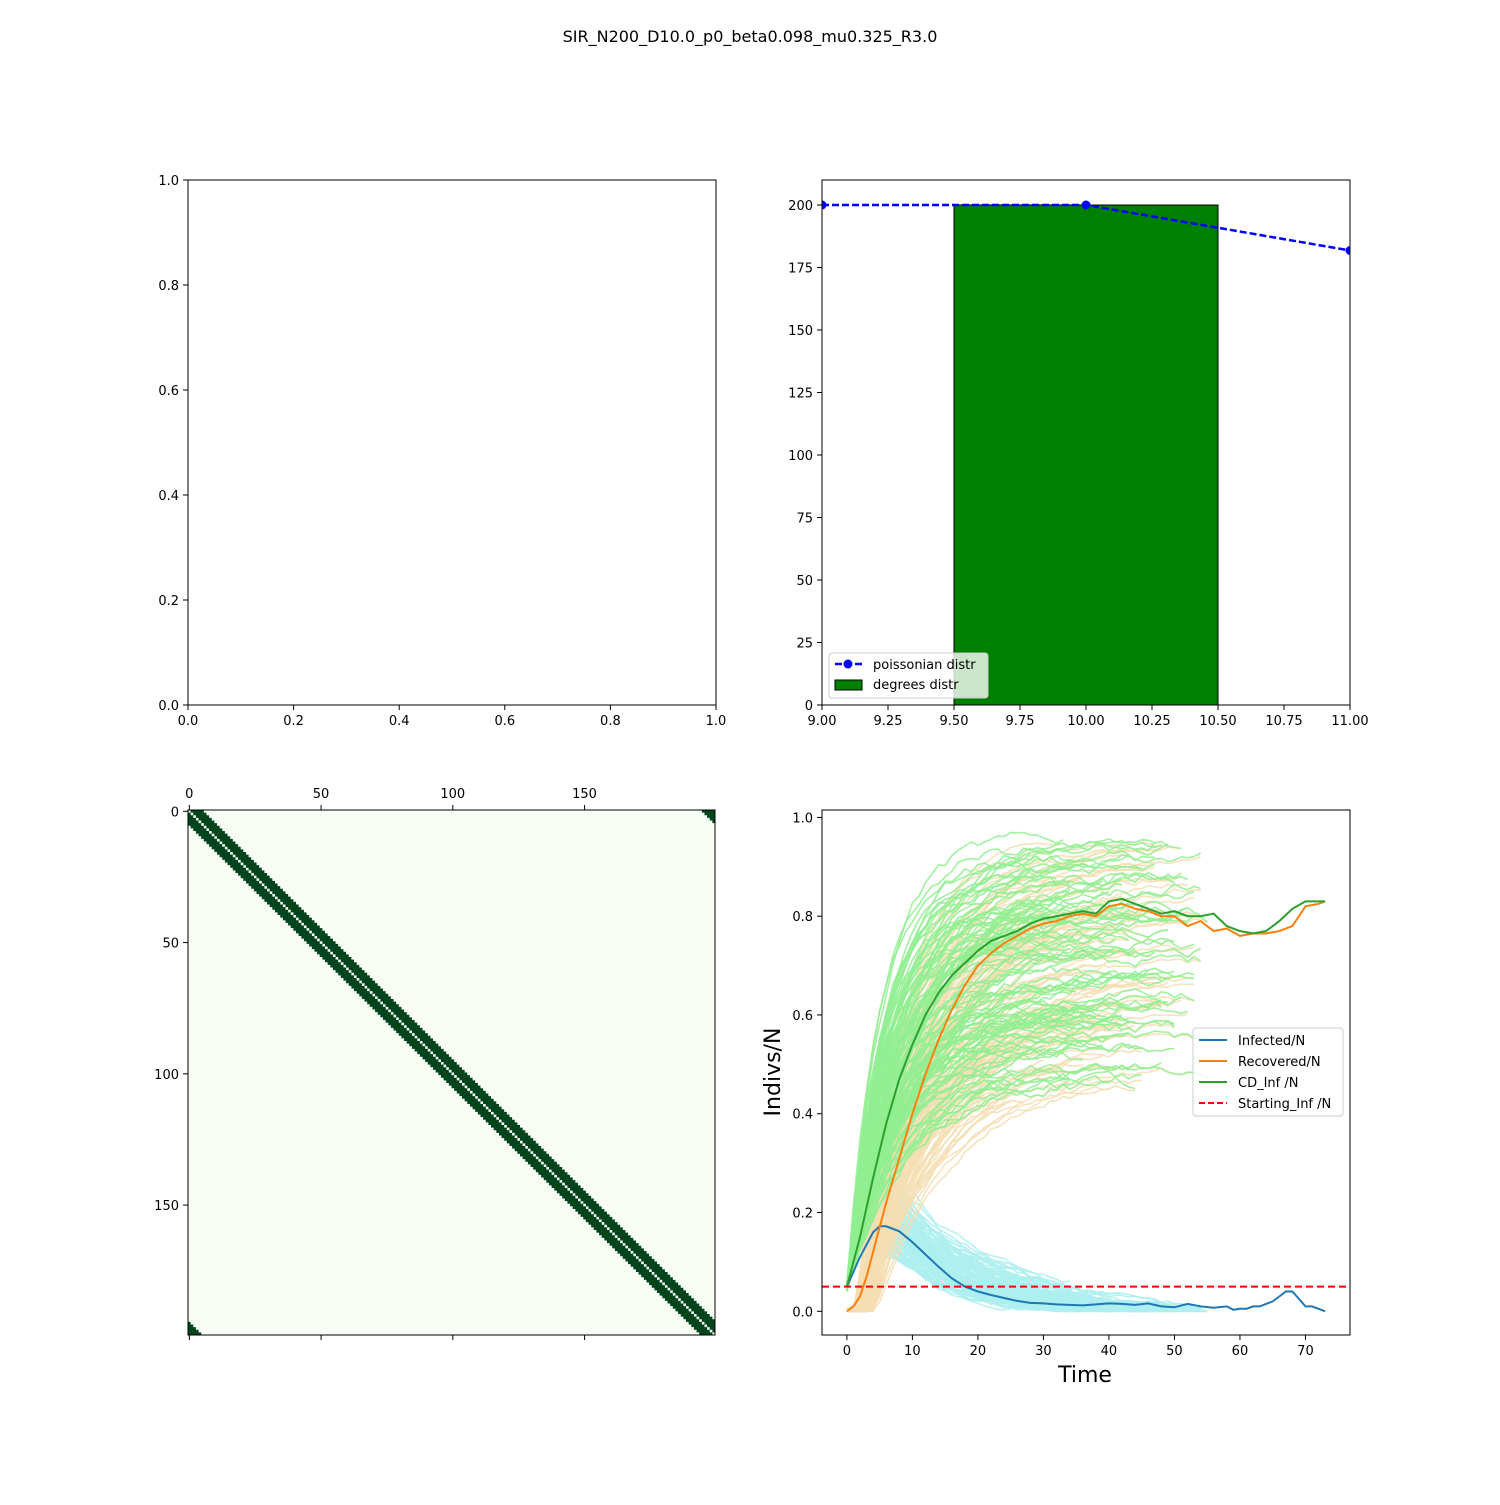 This screenshot has width=1500, height=1505. Describe the element at coordinates (1084, 1375) in the screenshot. I see `sir-xlabel: Time` at that location.